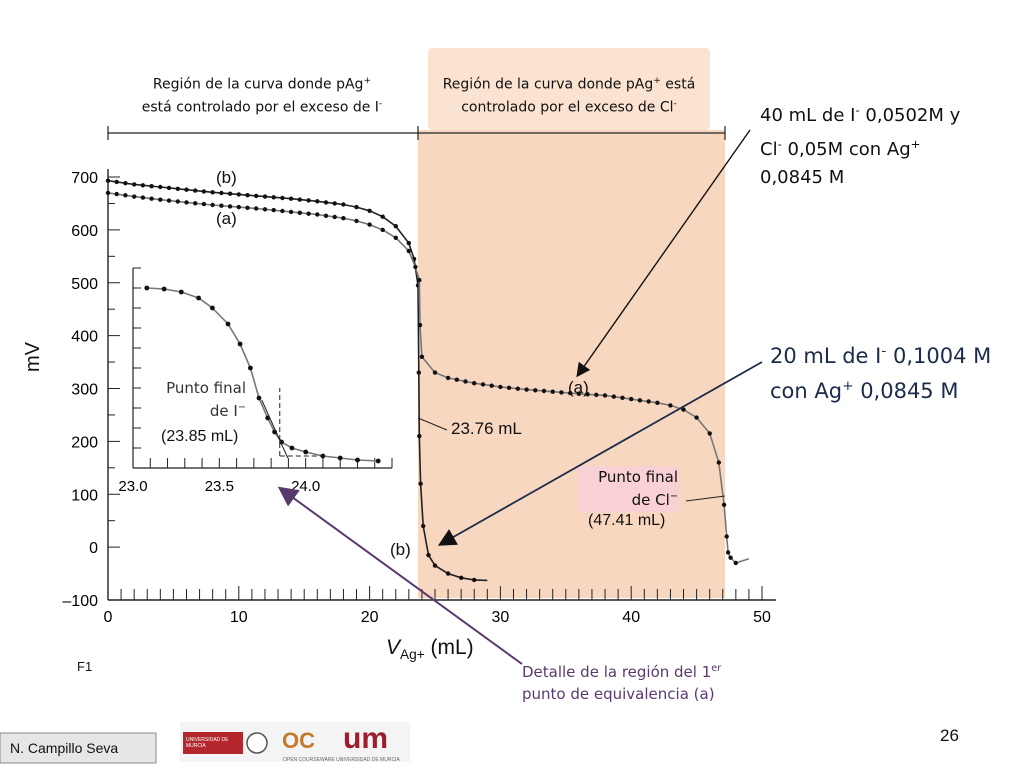 The image size is (1024, 768). Describe the element at coordinates (206, 399) in the screenshot. I see `iodide-endpoint-label: Punto final de I−` at that location.